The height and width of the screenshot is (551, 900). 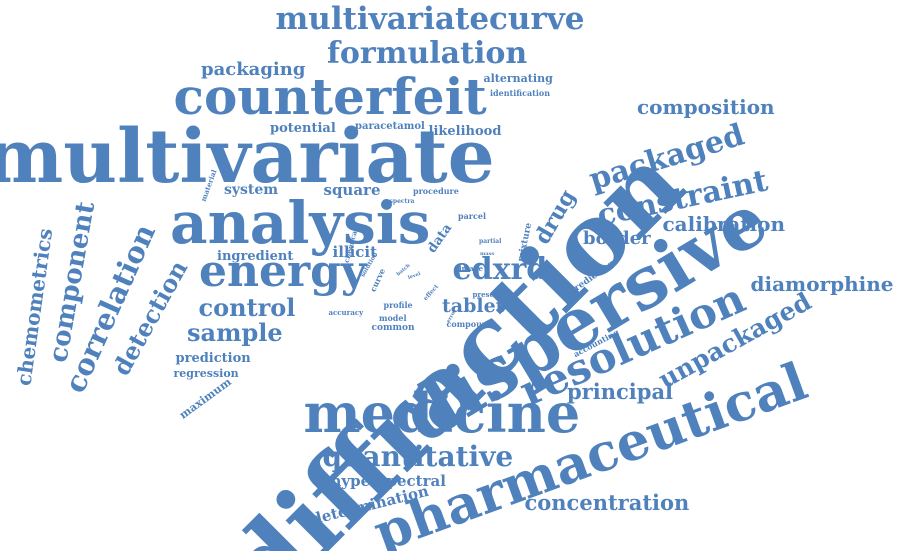 What do you see at coordinates (620, 391) in the screenshot?
I see `word-principal: principal` at bounding box center [620, 391].